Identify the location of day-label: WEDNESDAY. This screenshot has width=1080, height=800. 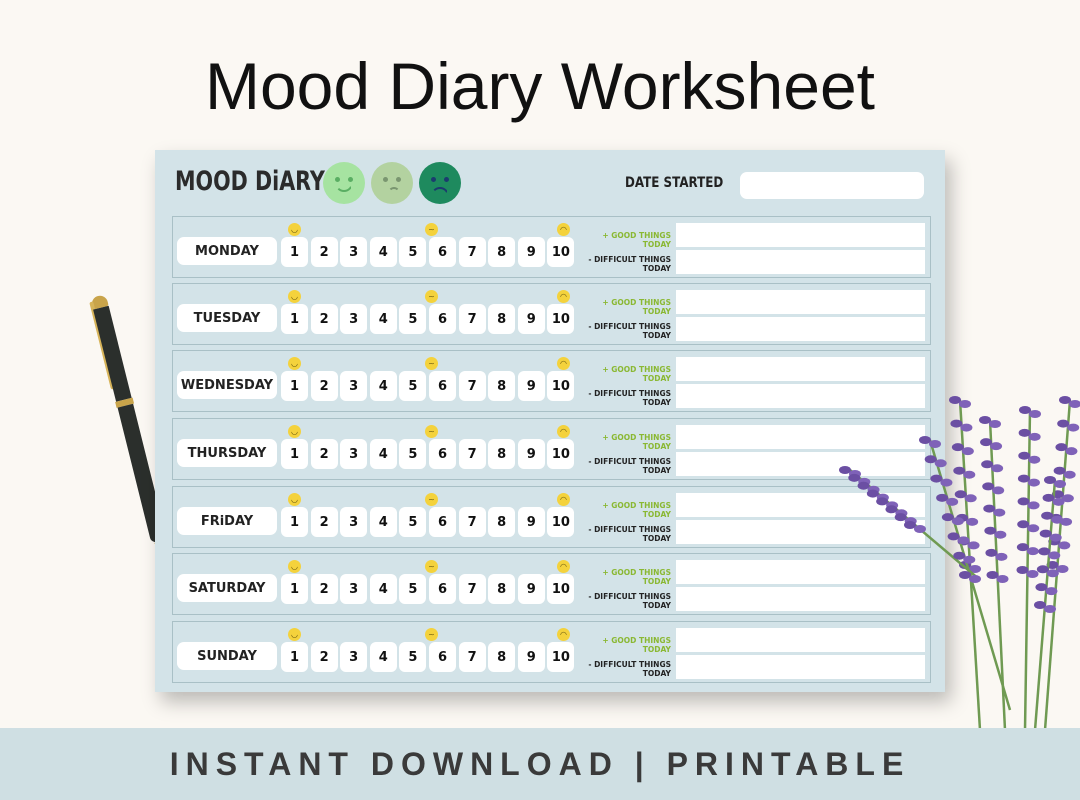
(227, 385).